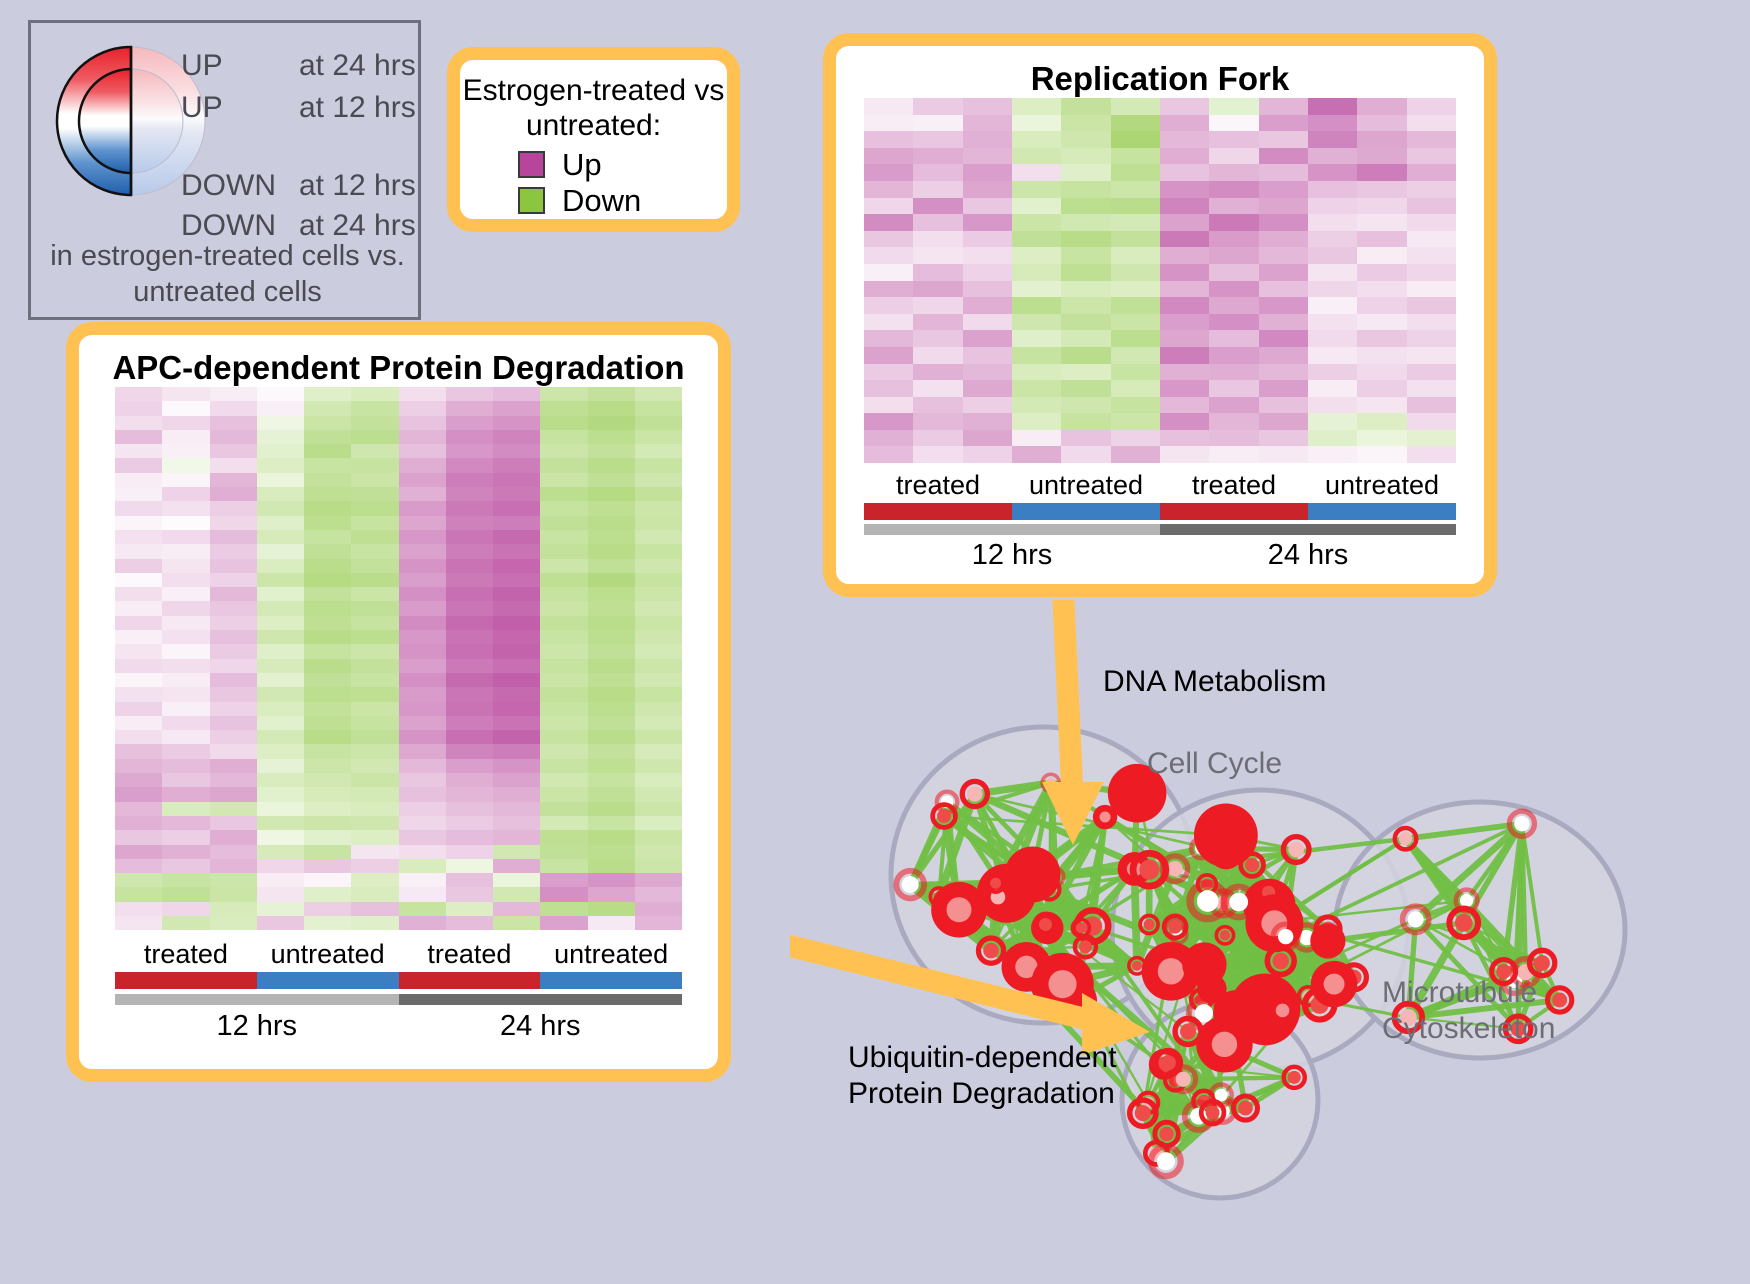  What do you see at coordinates (398, 980) in the screenshot?
I see `apc-treatment-bar` at bounding box center [398, 980].